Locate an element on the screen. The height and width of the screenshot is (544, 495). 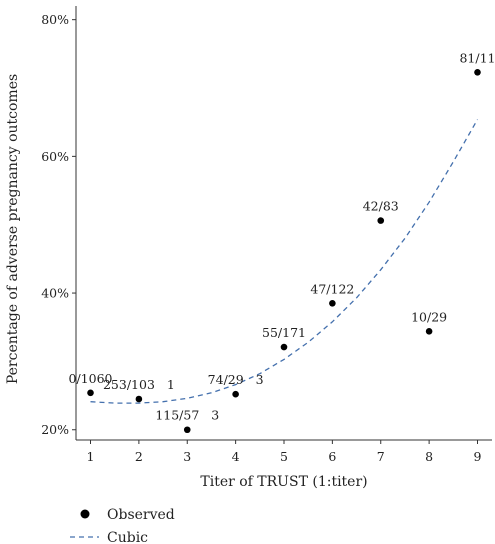
y-tick-label: 60% is located at coordinates (55, 156).